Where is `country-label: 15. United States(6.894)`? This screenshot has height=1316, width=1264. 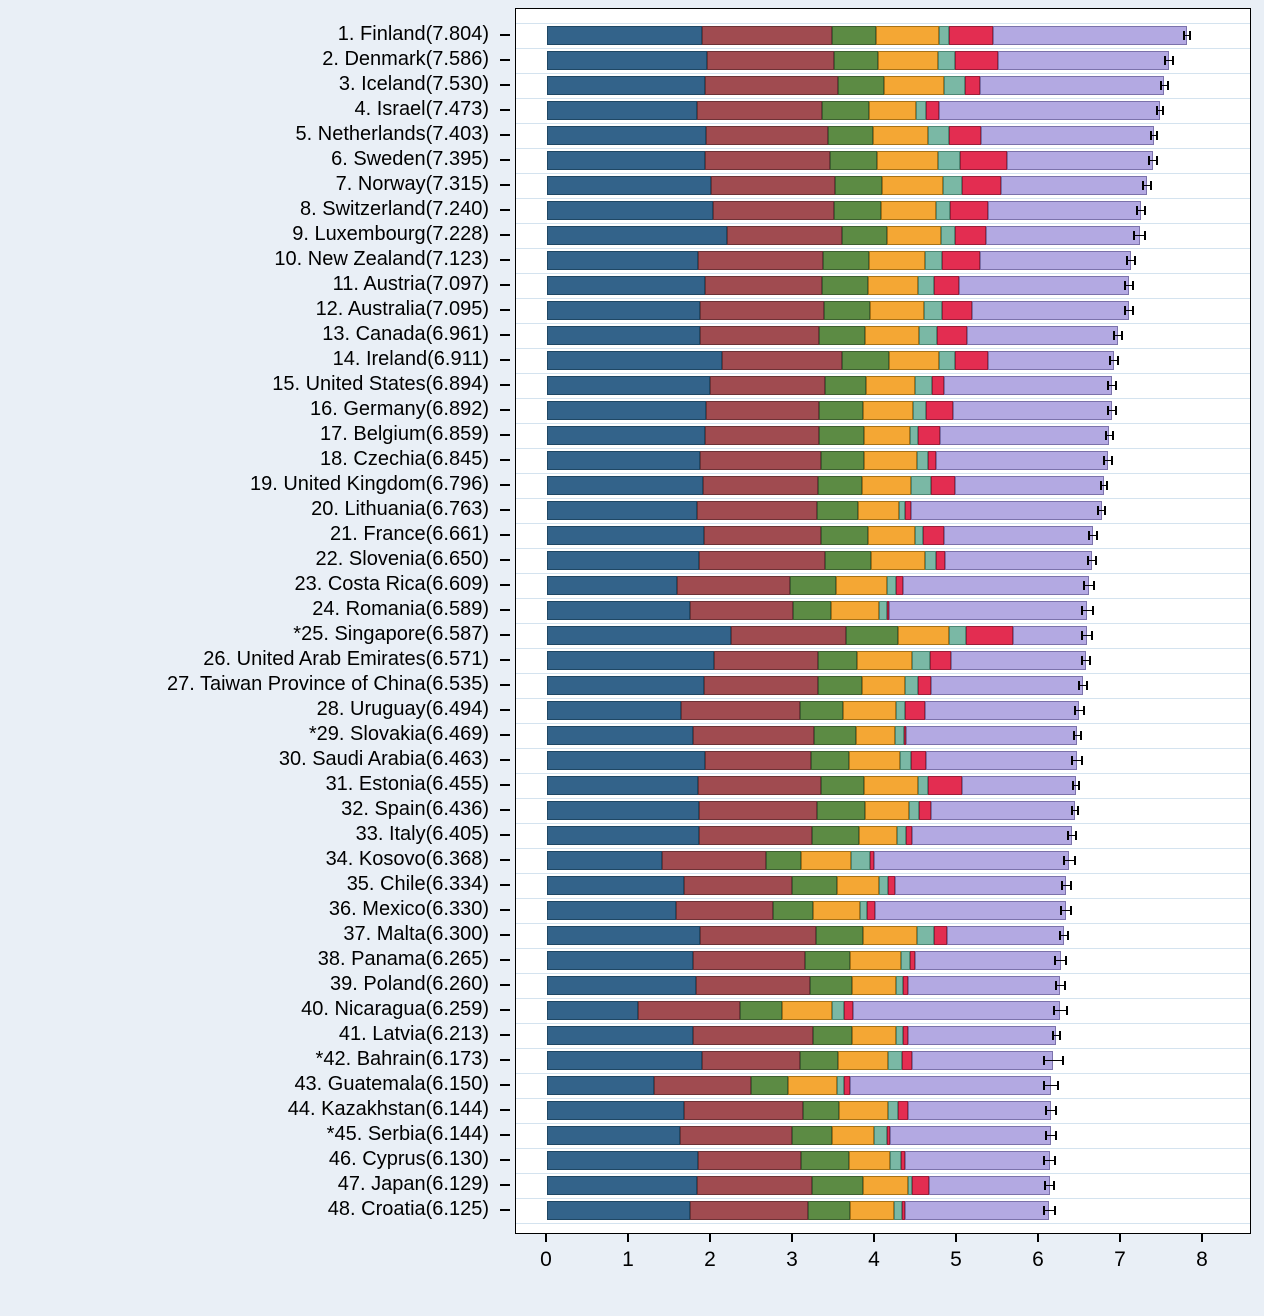
country-label: 15. United States(6.894) is located at coordinates (257, 384).